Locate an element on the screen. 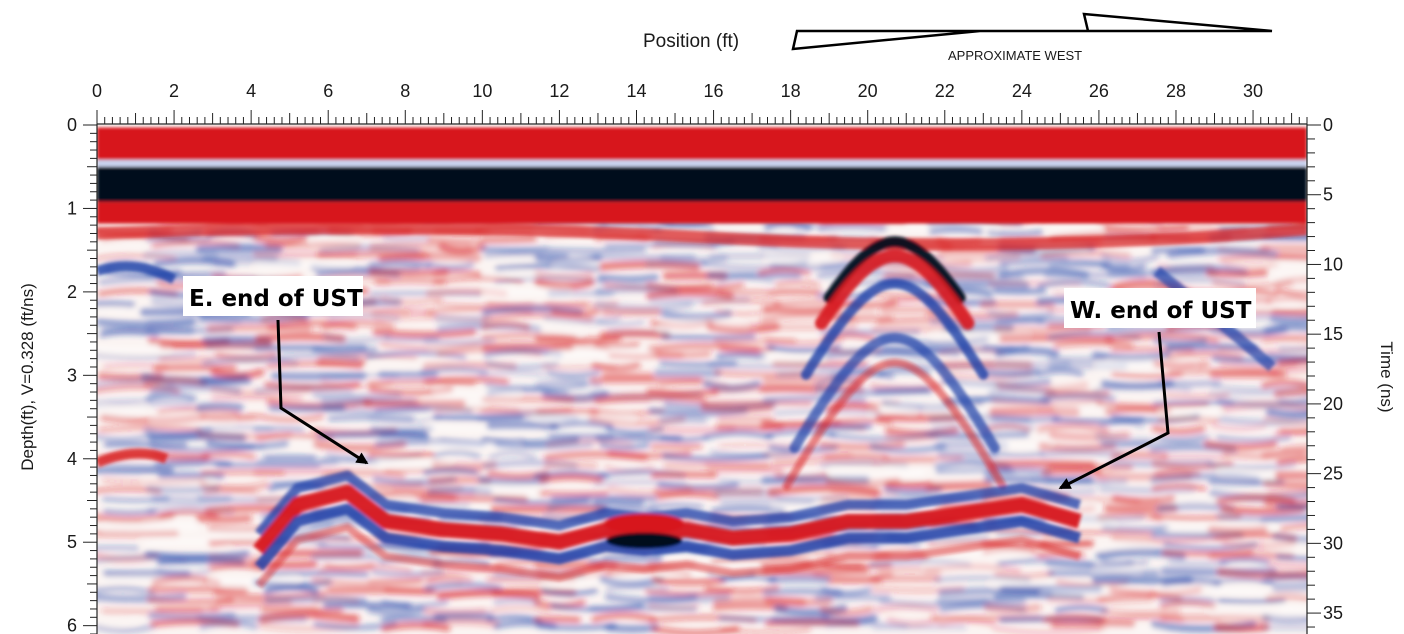 The height and width of the screenshot is (634, 1404). ust-bright-spot-core is located at coordinates (644, 540).